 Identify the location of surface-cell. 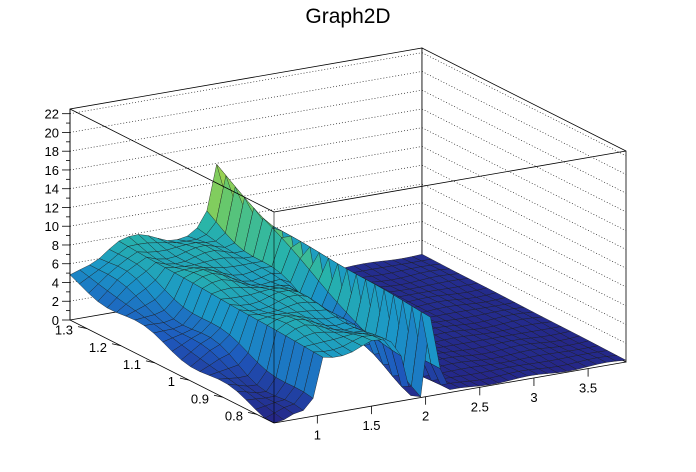
(616, 358).